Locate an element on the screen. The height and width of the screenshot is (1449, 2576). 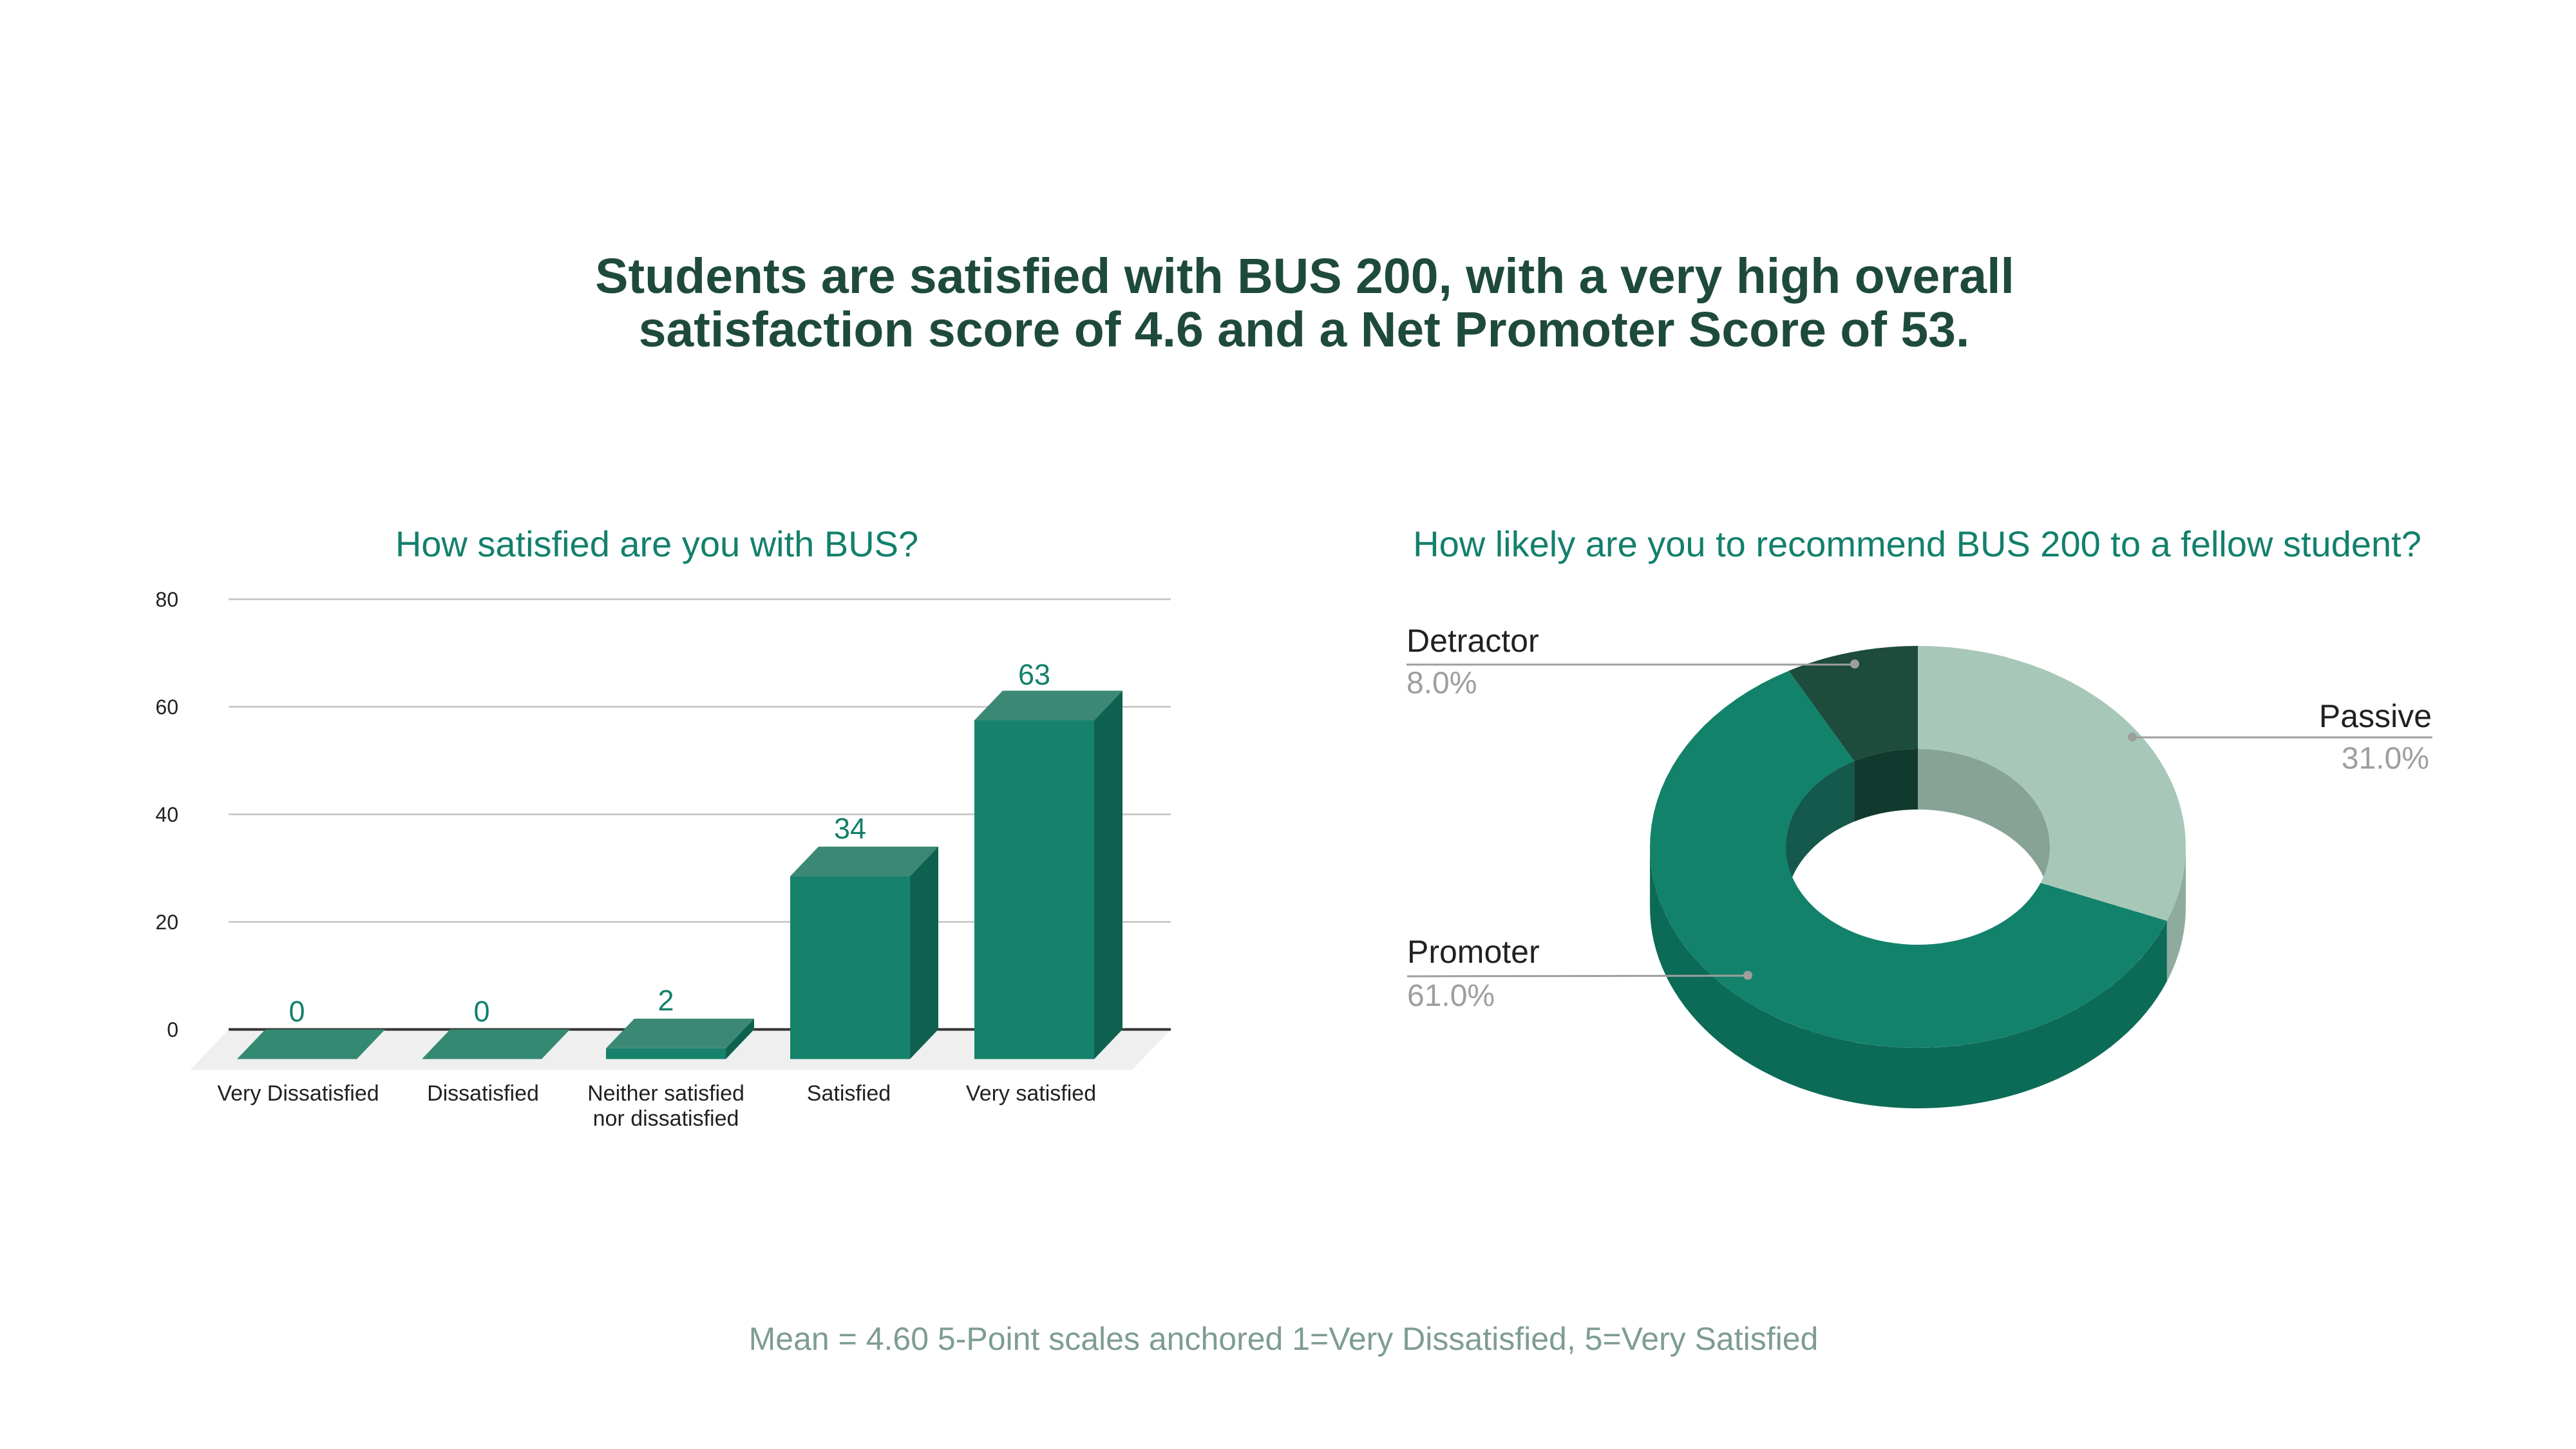
svg-text: 40 is located at coordinates (167, 814).